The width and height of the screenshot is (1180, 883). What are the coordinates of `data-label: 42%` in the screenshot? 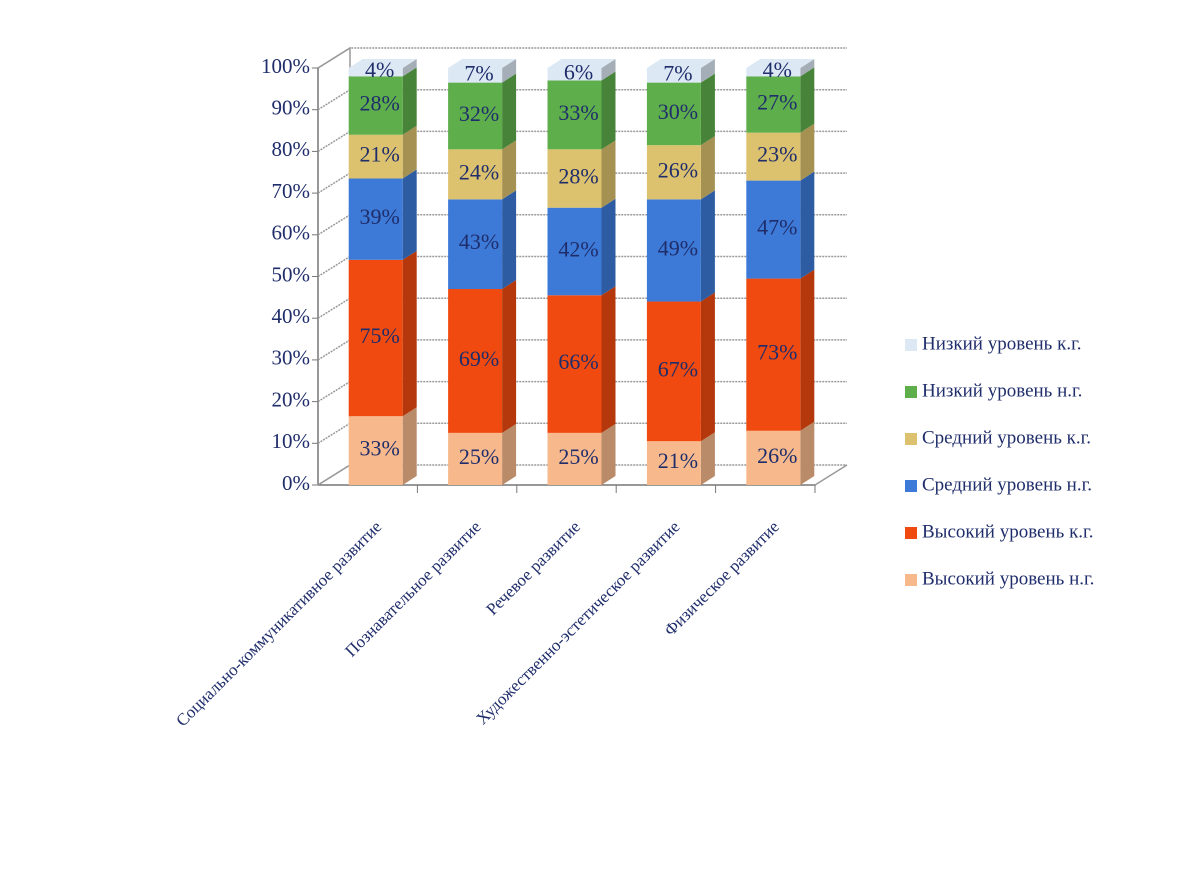 It's located at (578, 249).